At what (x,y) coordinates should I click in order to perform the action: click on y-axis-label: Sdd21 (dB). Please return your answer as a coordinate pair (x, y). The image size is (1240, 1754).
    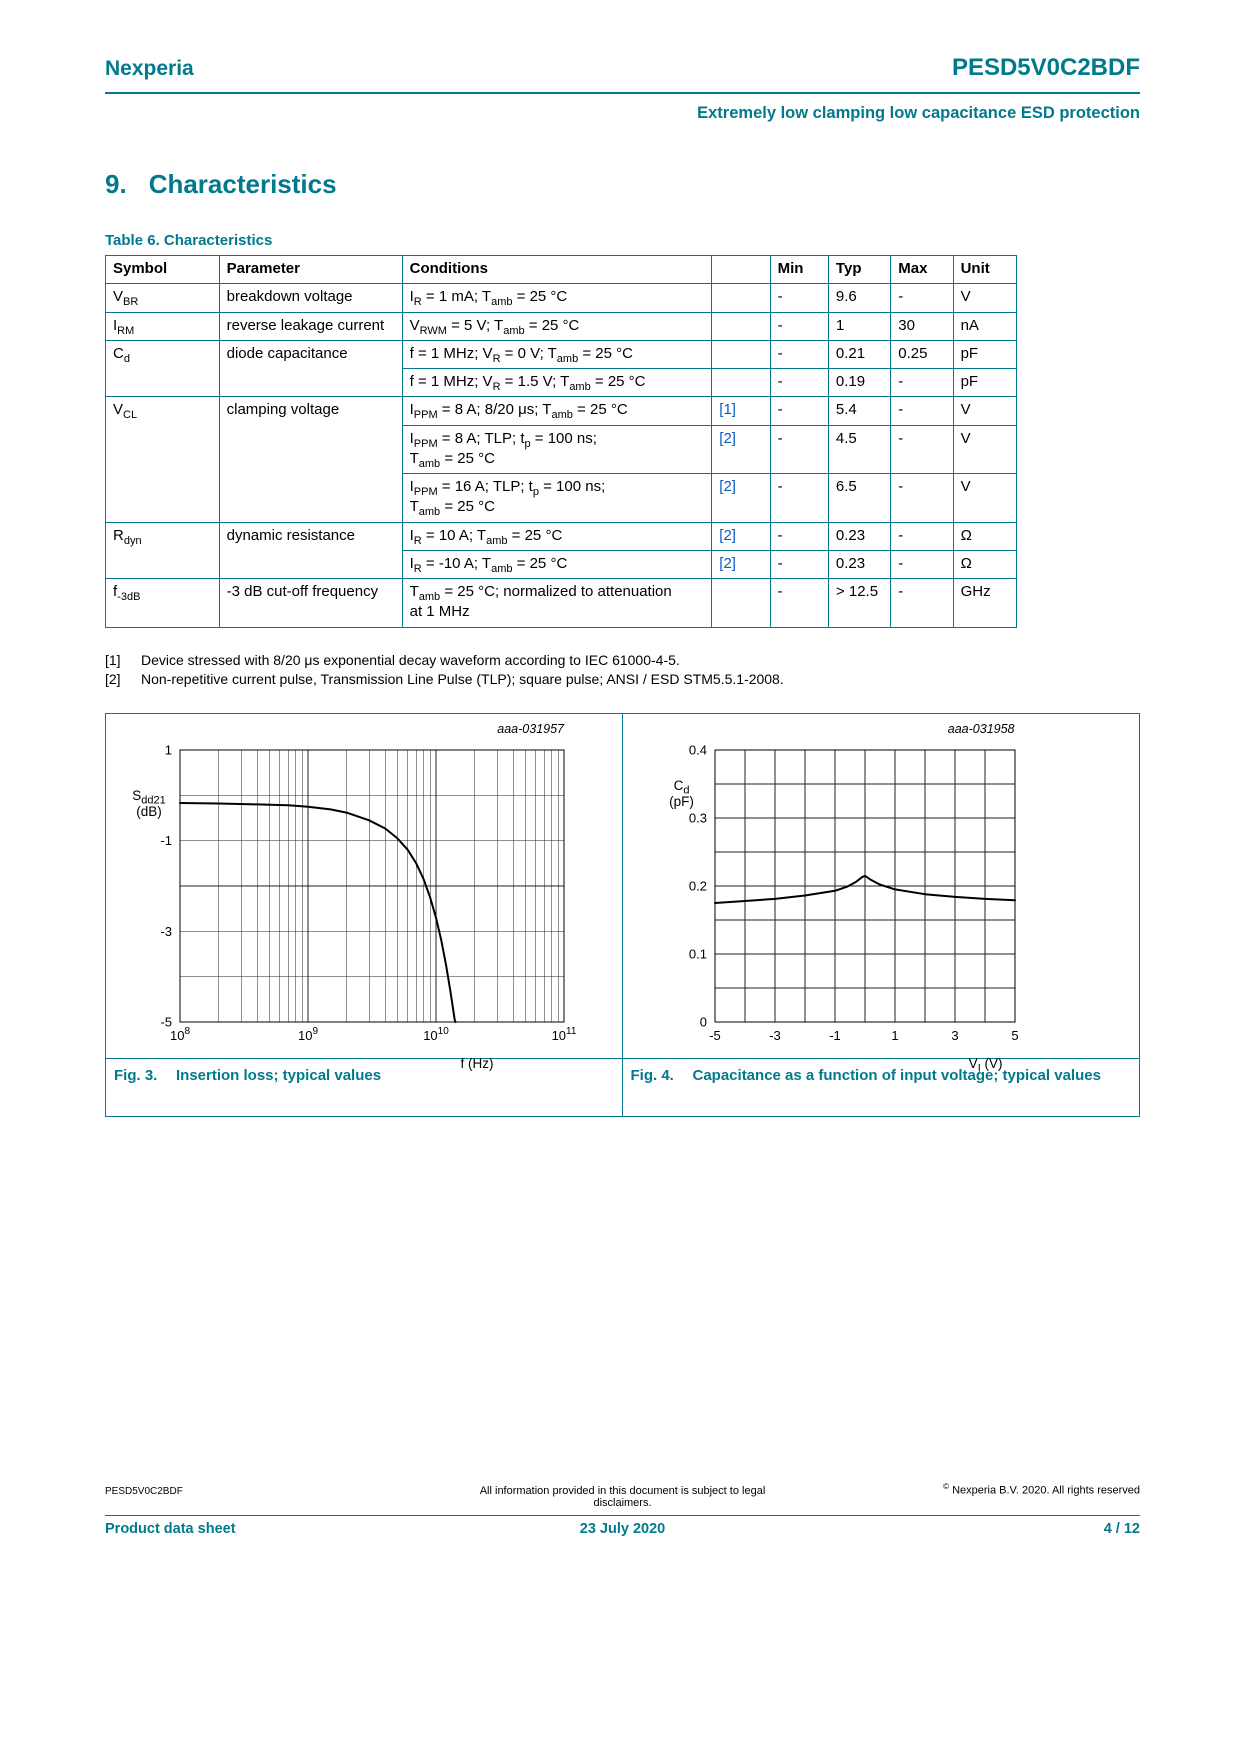
    Looking at the image, I should click on (149, 803).